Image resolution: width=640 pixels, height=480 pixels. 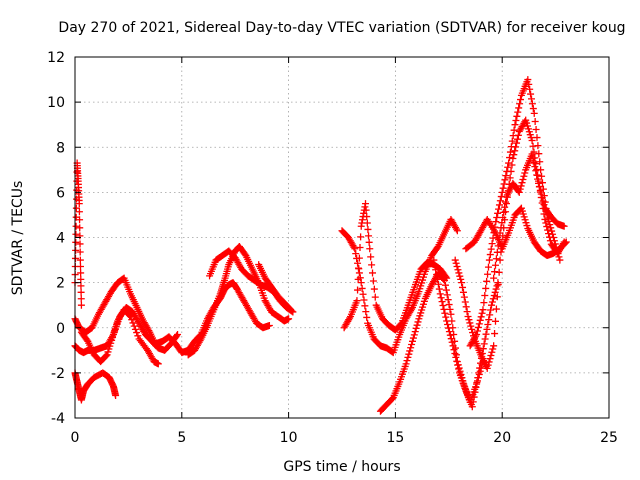 I want to click on series-early-spike, so click(x=78, y=234).